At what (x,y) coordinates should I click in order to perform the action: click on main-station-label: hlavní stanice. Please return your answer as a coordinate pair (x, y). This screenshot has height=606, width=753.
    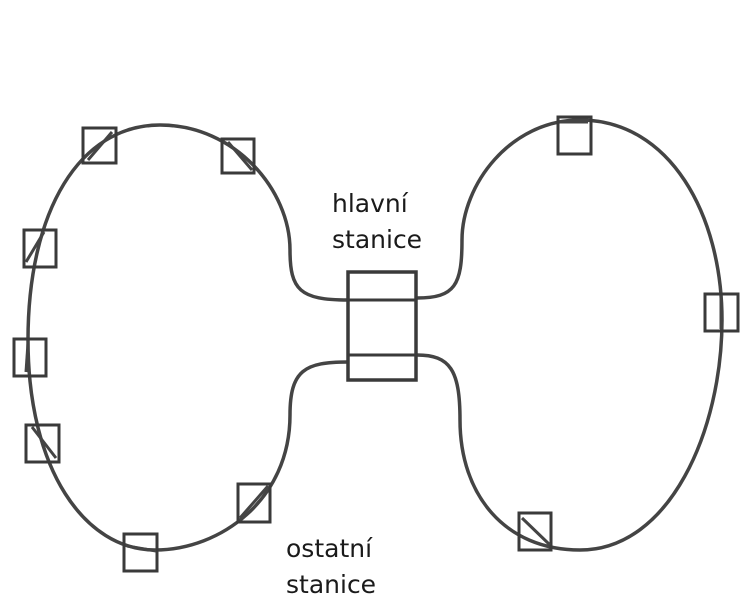
    Looking at the image, I should click on (377, 222).